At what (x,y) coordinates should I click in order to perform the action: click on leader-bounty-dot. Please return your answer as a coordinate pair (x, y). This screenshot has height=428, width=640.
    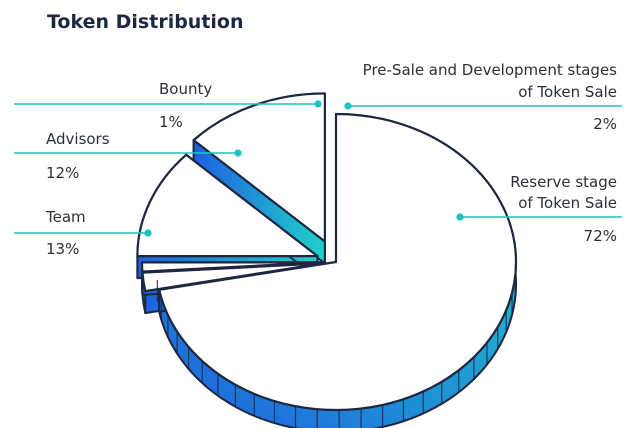
    Looking at the image, I should click on (318, 104).